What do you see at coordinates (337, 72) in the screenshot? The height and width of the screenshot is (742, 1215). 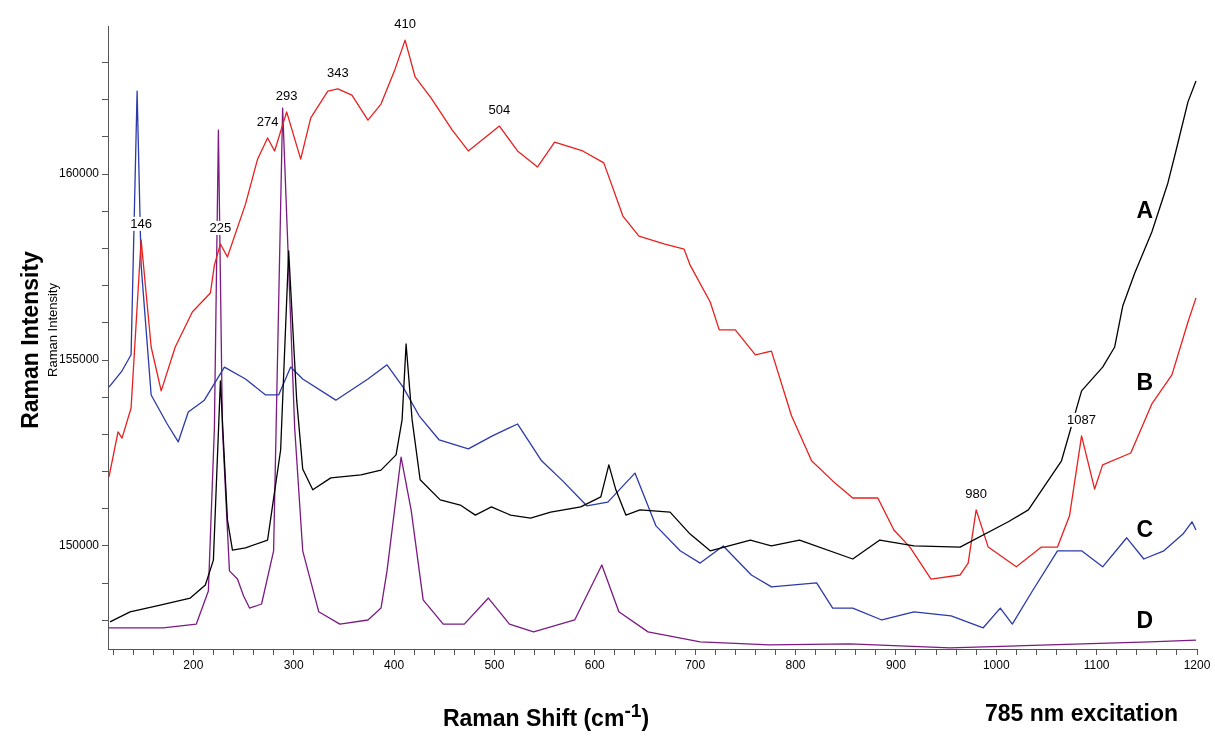 I see `annotation: 343` at bounding box center [337, 72].